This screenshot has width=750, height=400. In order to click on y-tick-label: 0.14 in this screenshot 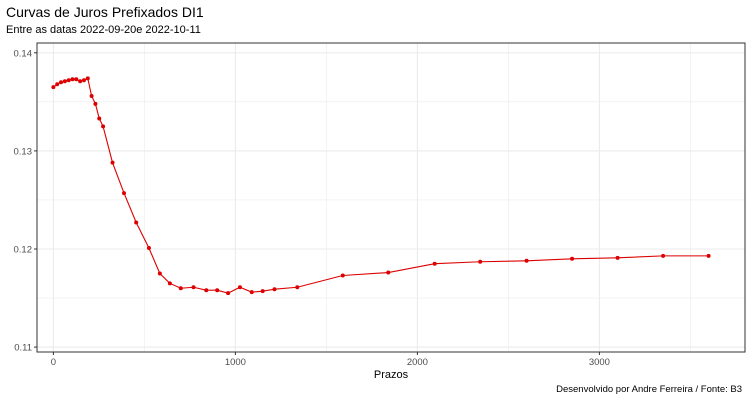, I will do `click(23, 53)`.